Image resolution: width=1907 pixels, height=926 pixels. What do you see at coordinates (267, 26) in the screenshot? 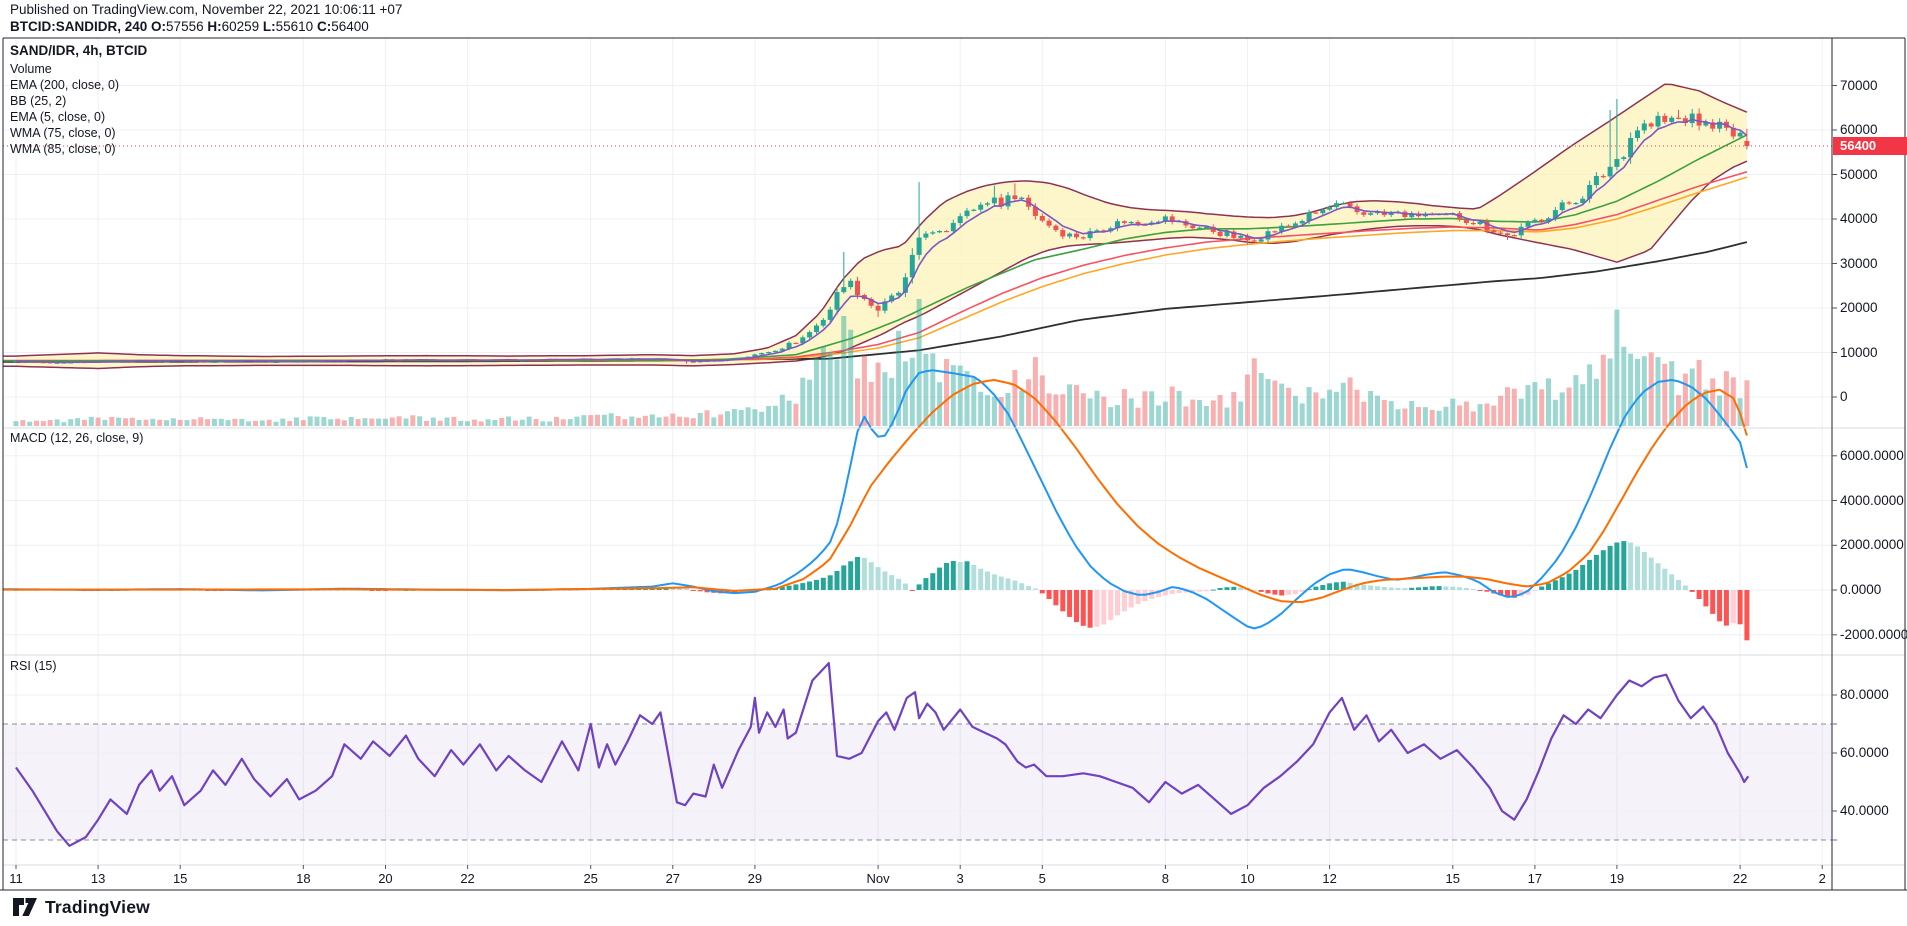
I see `ohlc-label: L:` at bounding box center [267, 26].